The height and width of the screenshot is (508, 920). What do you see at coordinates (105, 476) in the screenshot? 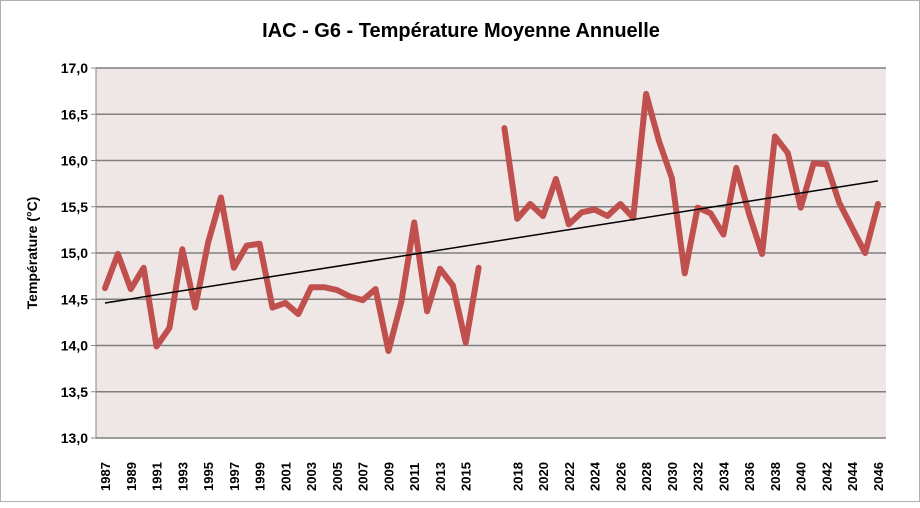
I see `x-tick-label: 1987` at bounding box center [105, 476].